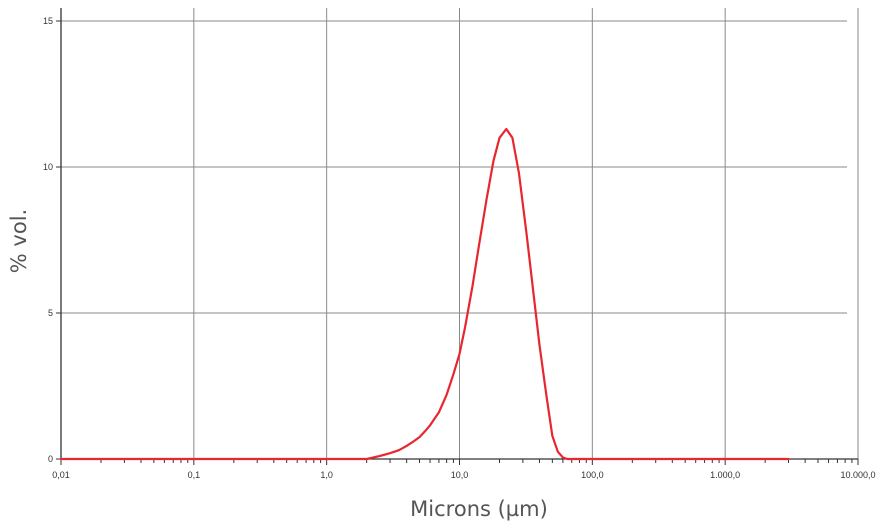  What do you see at coordinates (50, 459) in the screenshot?
I see `y-tick-label: 0` at bounding box center [50, 459].